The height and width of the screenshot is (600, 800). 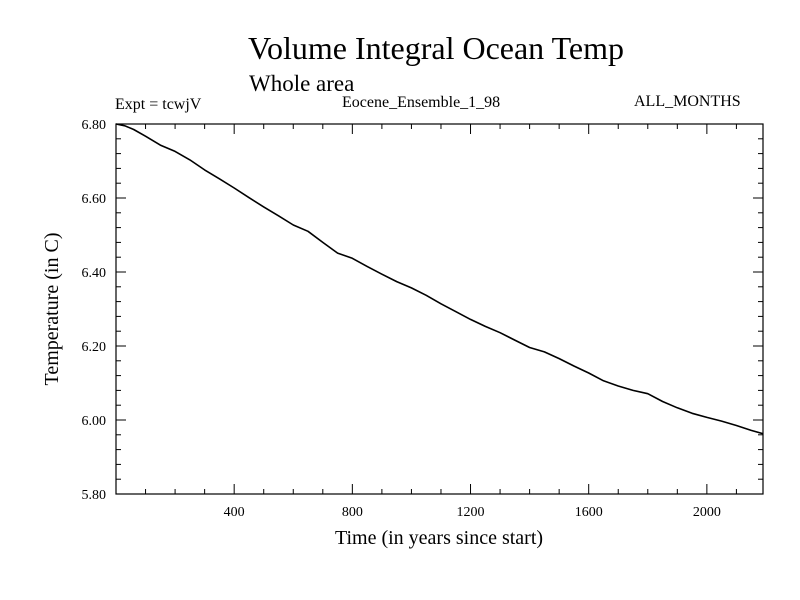 I want to click on y-tick-label: 6.80, so click(x=94, y=125).